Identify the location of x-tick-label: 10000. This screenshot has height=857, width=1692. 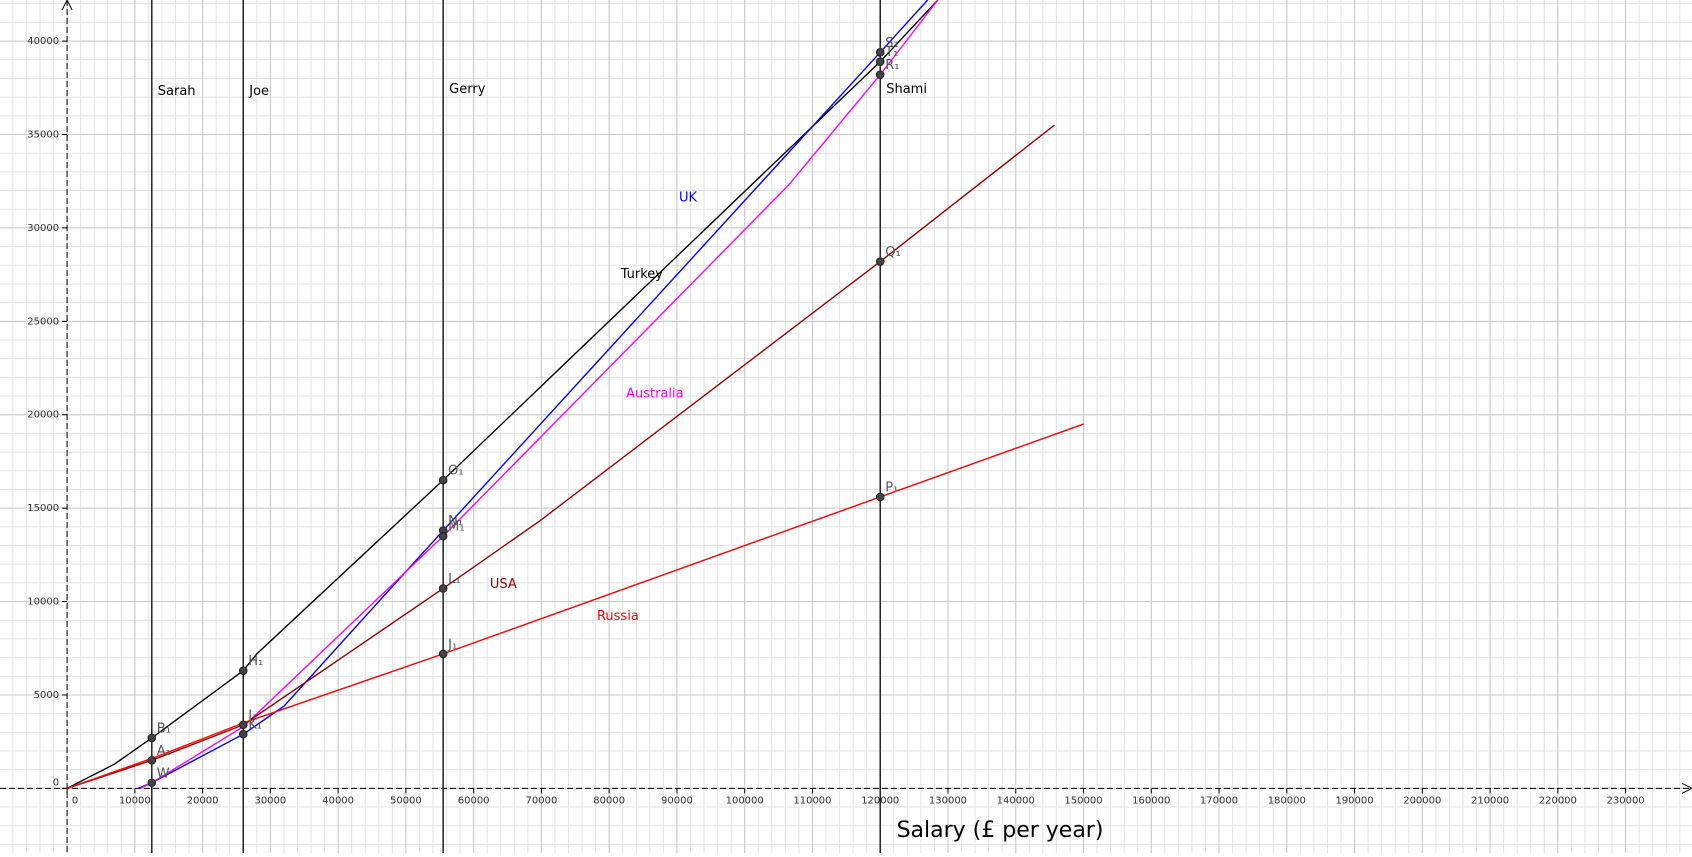
(135, 800).